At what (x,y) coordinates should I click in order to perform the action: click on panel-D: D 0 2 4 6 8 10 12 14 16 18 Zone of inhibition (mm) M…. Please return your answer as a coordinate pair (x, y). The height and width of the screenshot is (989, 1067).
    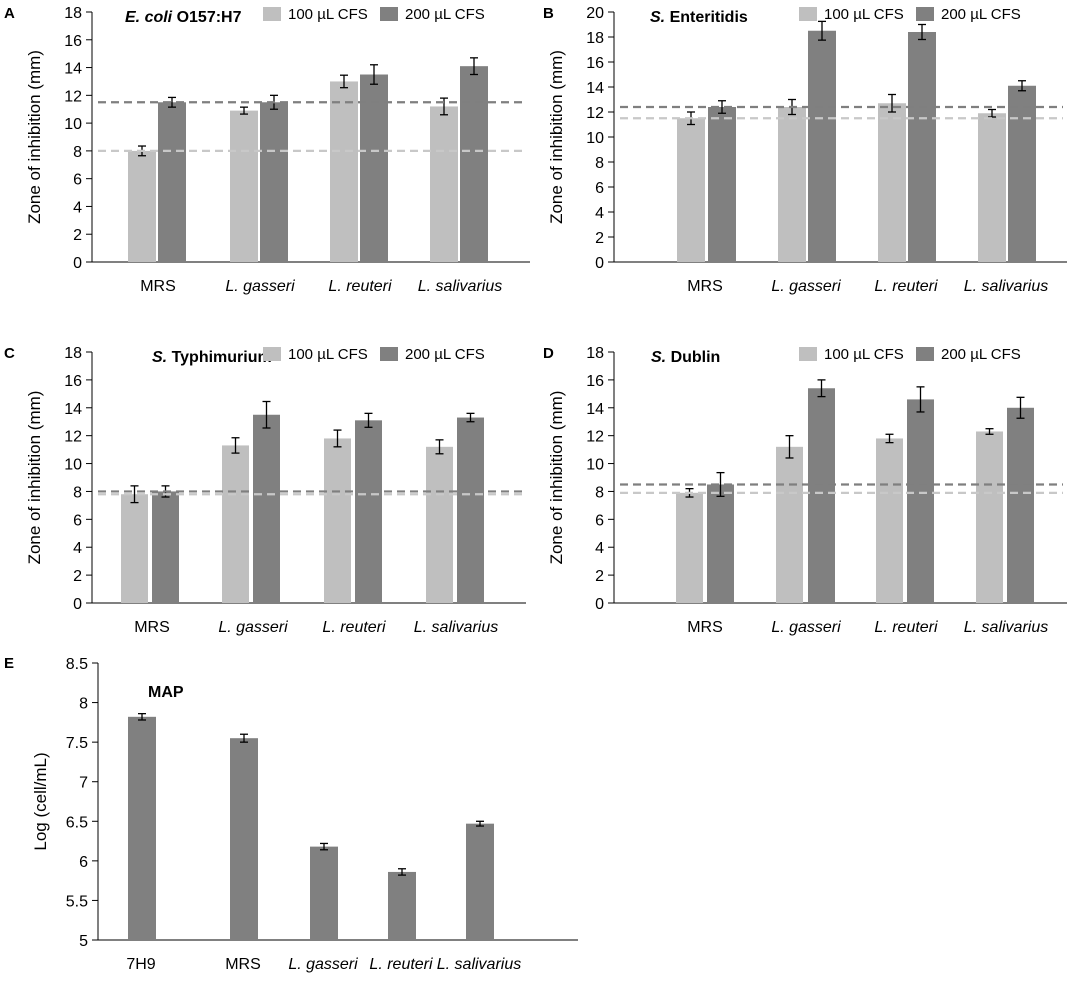
    Looking at the image, I should click on (805, 490).